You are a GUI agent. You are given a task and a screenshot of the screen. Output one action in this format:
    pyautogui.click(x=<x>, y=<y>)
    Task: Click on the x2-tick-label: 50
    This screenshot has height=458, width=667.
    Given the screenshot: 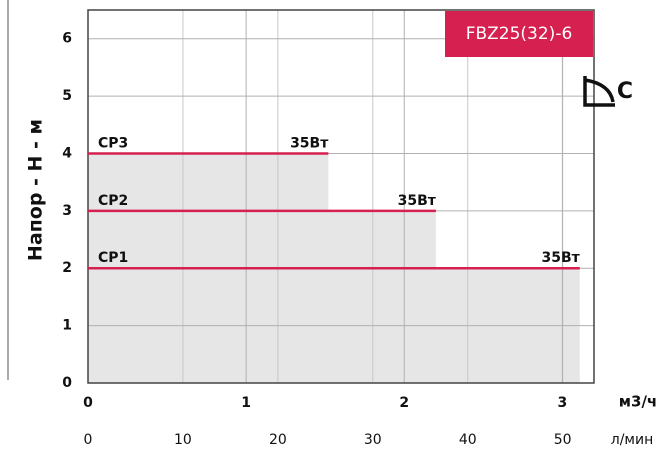 What is the action you would take?
    pyautogui.click(x=563, y=440)
    